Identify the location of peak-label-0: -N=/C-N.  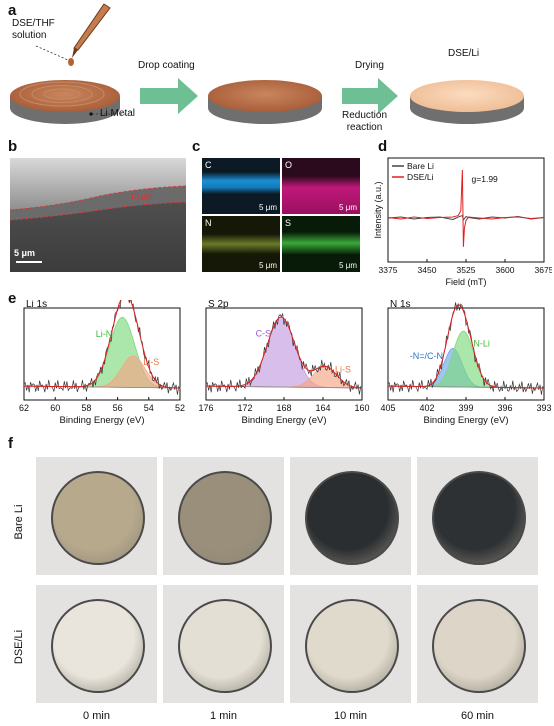
(426, 356).